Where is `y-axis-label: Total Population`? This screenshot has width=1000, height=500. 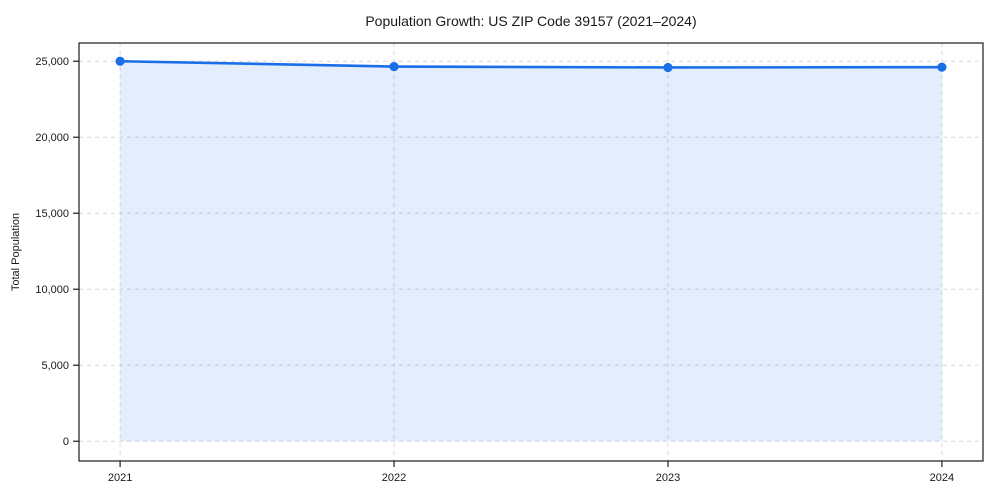
y-axis-label: Total Population is located at coordinates (16, 252).